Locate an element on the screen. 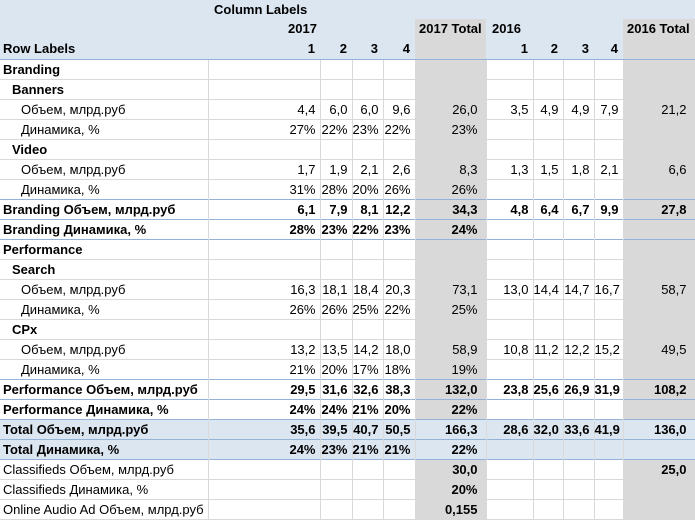 The image size is (695, 520). value-cell: 17% is located at coordinates (368, 368).